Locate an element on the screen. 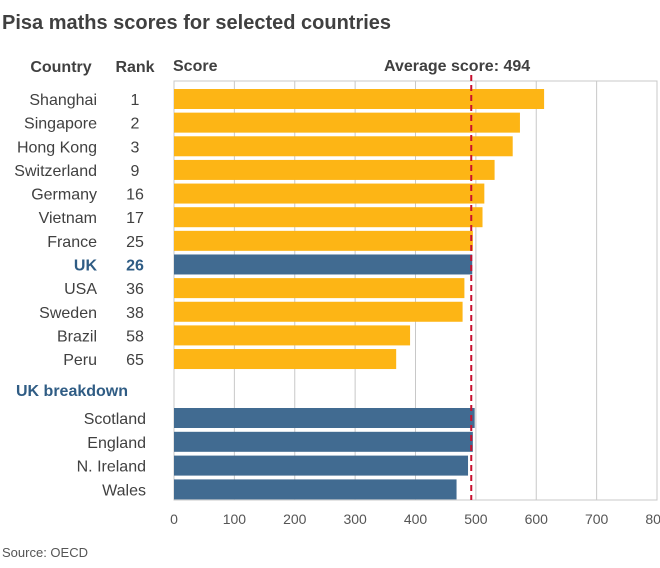 The image size is (660, 568). bar-vietnam is located at coordinates (328, 217).